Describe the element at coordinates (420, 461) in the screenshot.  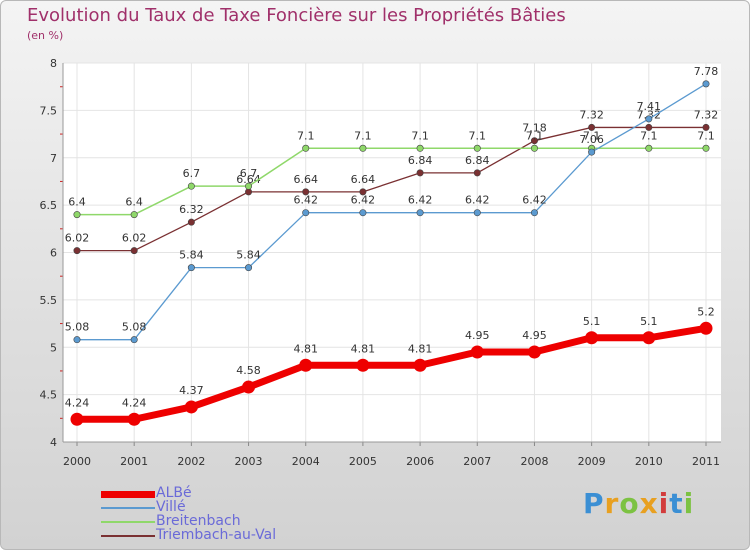
I see `x-tick-label: 2006` at that location.